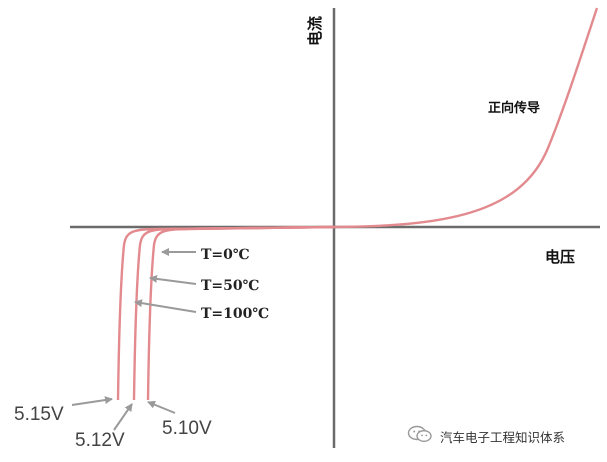 The height and width of the screenshot is (462, 607). Describe the element at coordinates (230, 286) in the screenshot. I see `series-label-t50: T=50℃` at that location.